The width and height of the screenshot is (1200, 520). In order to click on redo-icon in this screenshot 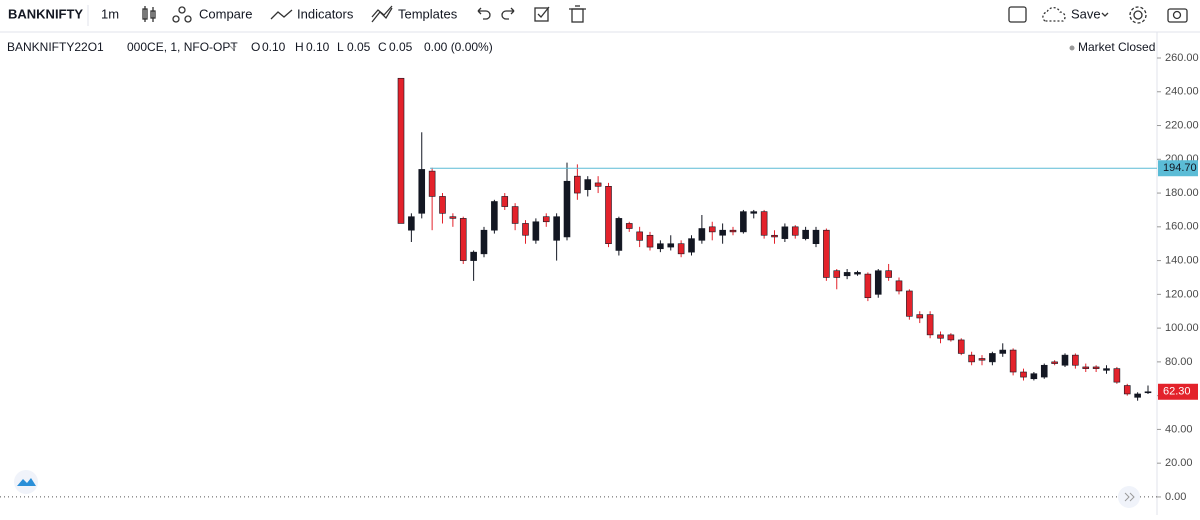, I will do `click(508, 13)`.